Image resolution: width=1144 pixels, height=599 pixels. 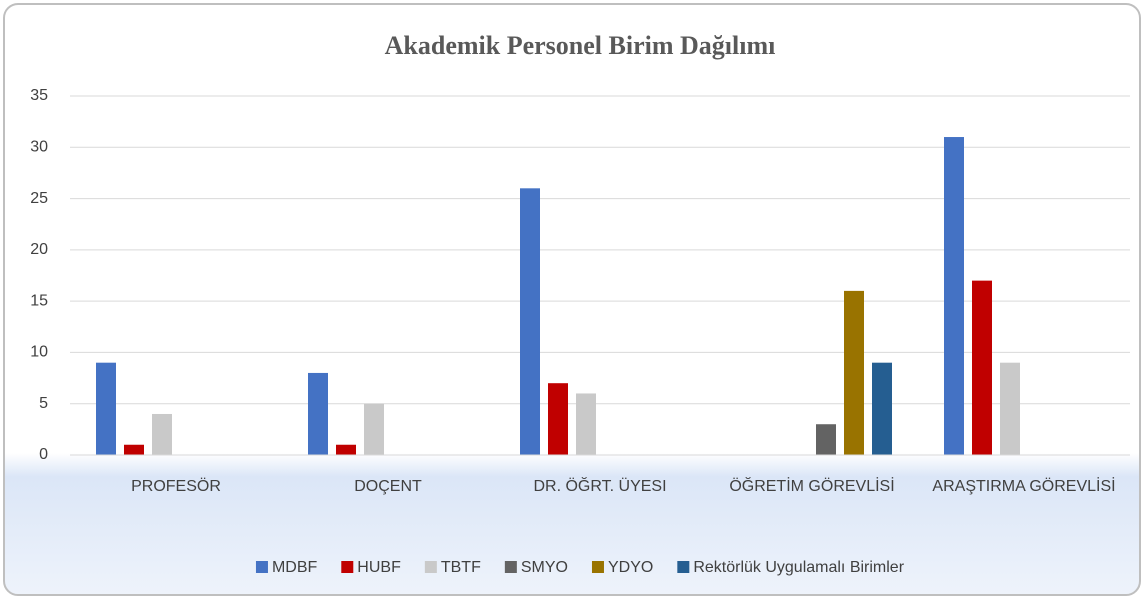 I want to click on legend-label: TBTF, so click(x=461, y=567).